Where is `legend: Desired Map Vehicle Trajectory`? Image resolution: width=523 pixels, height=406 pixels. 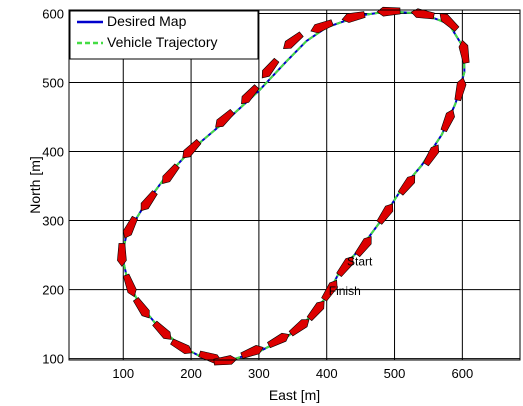
legend: Desired Map Vehicle Trajectory is located at coordinates (164, 35).